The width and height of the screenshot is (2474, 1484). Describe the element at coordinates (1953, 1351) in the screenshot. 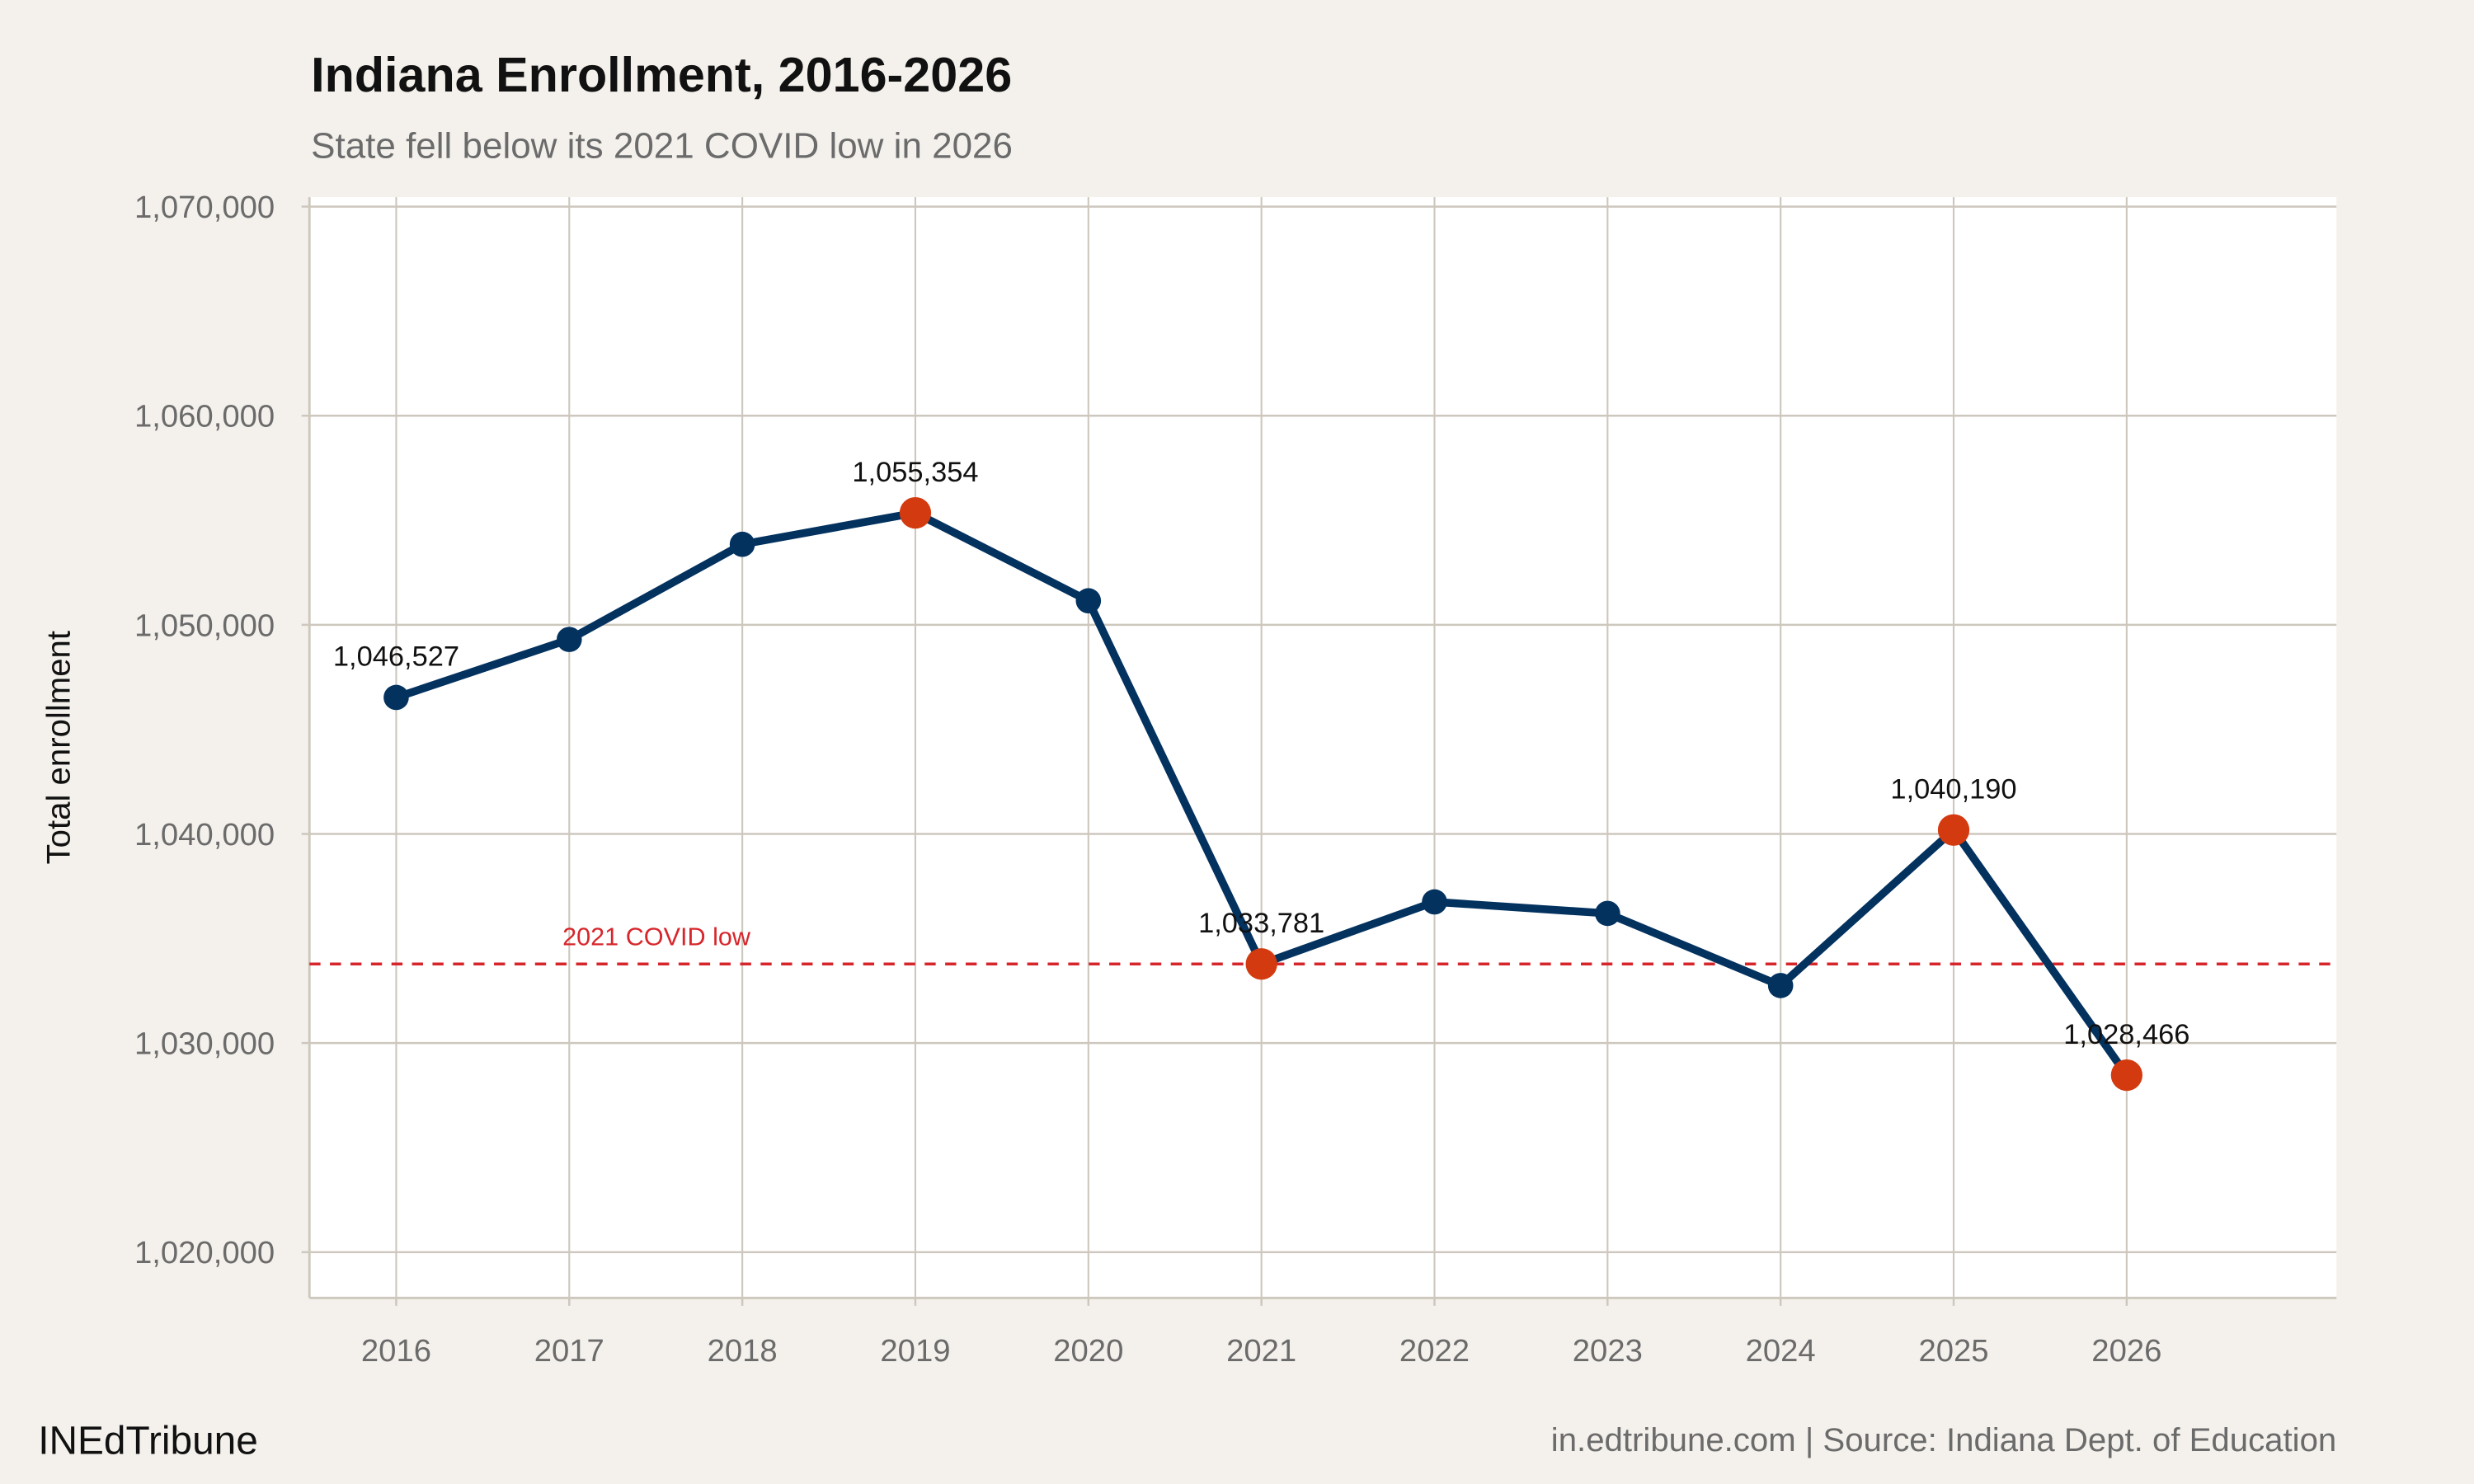

I see `x-tick-label: 2025` at that location.